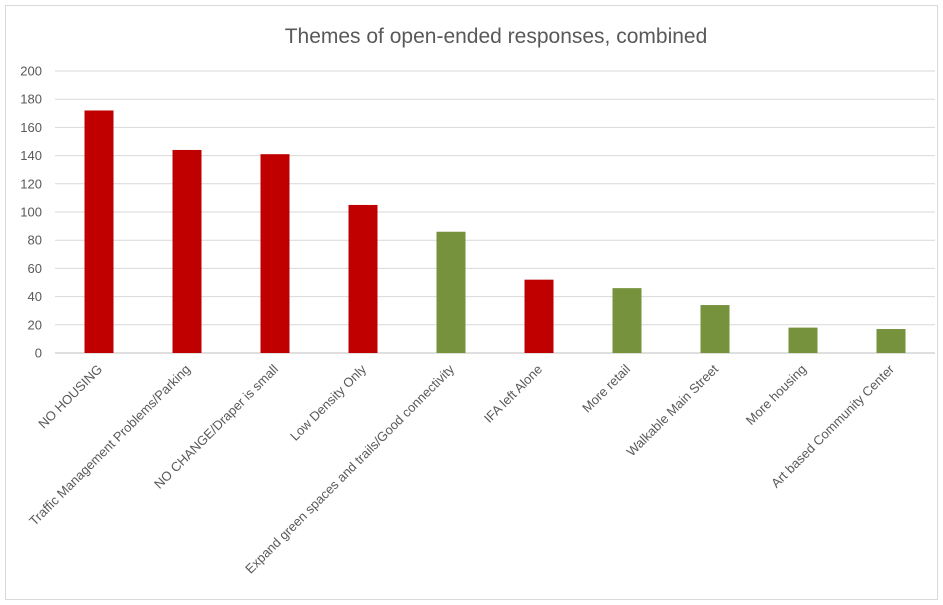 The image size is (943, 605). Describe the element at coordinates (35, 324) in the screenshot. I see `y-tick-label: 20` at that location.